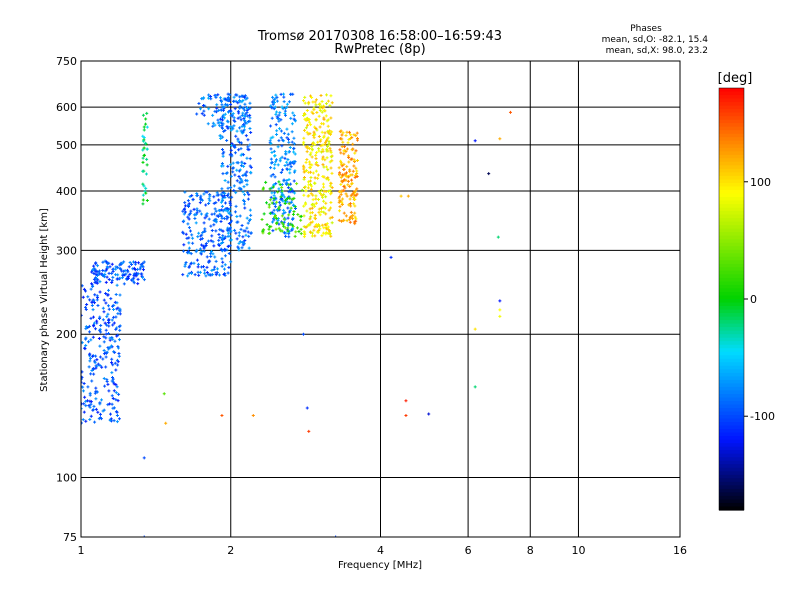 The width and height of the screenshot is (800, 600). Describe the element at coordinates (657, 51) in the screenshot. I see `stats-line-x: mean, sd,X: 98.0, 23.2` at that location.